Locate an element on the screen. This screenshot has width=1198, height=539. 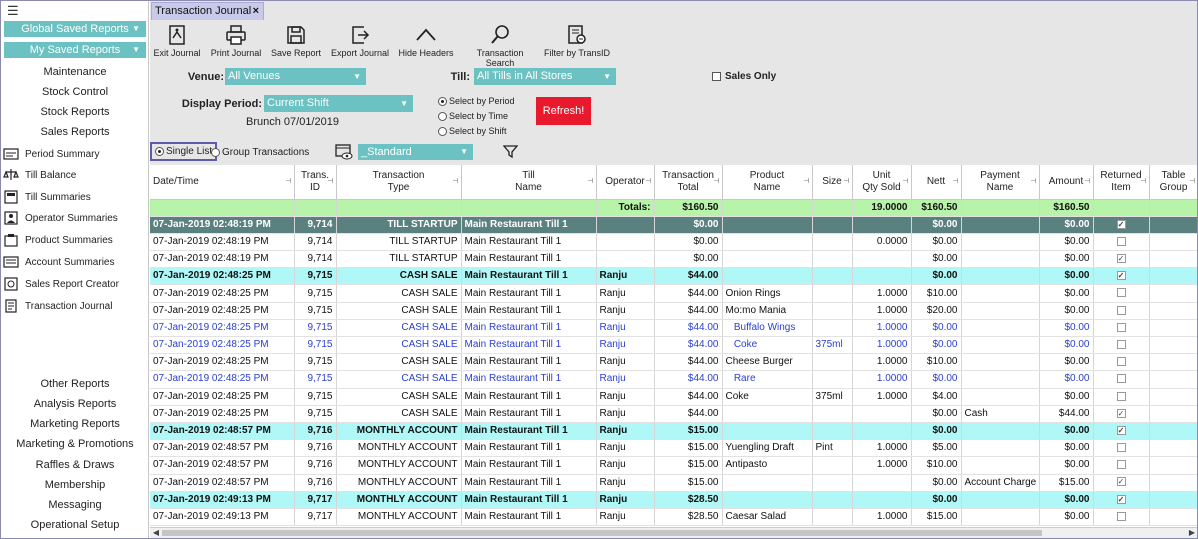
venue-dropdown: All Venues ▼ is located at coordinates (295, 76).